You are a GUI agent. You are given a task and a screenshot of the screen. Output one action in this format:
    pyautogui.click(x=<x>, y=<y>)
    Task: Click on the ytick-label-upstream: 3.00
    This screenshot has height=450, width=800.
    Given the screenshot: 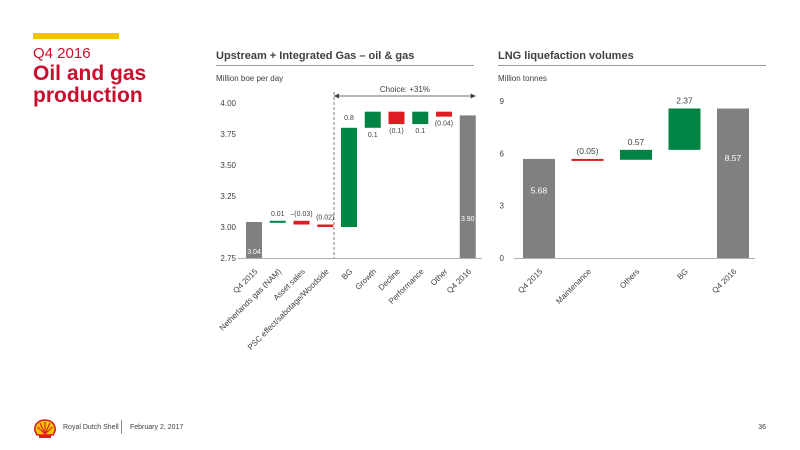 What is the action you would take?
    pyautogui.click(x=228, y=227)
    